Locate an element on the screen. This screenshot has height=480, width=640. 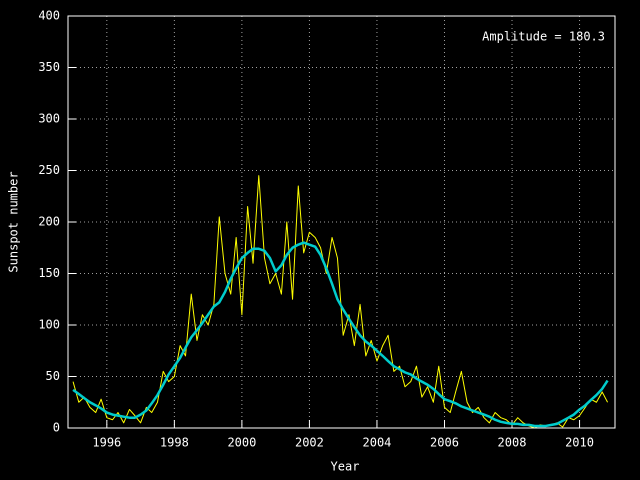
y-tick-label: 0 is located at coordinates (56, 428).